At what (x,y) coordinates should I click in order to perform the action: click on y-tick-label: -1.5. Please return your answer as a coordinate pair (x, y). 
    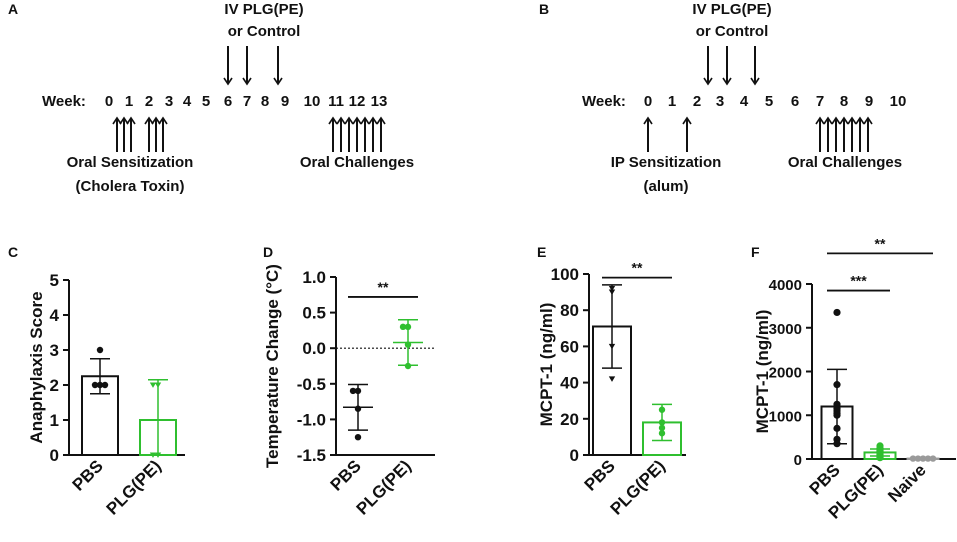
    Looking at the image, I should click on (311, 455).